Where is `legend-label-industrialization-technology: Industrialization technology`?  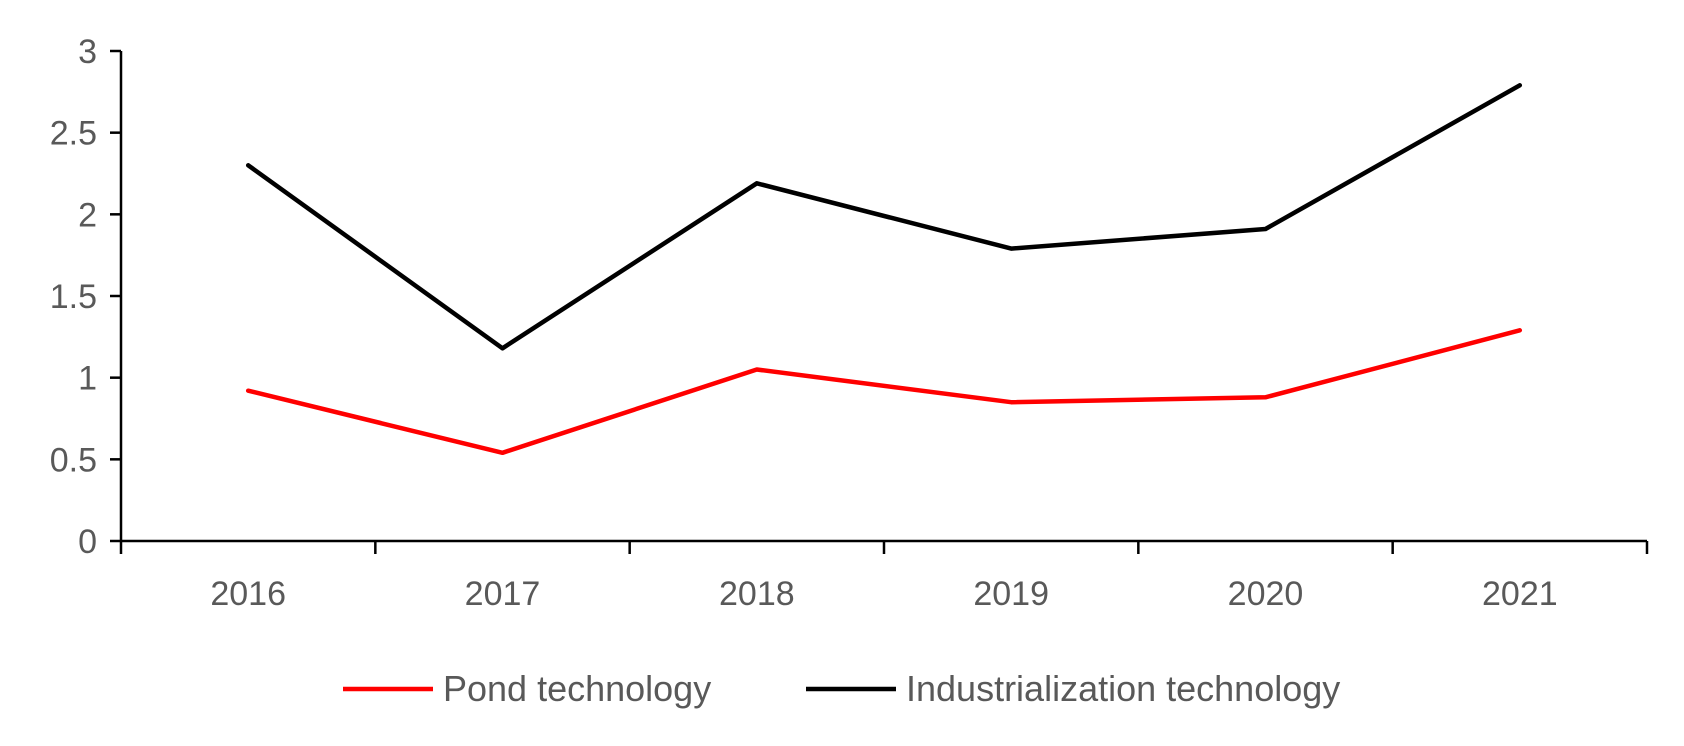 legend-label-industrialization-technology: Industrialization technology is located at coordinates (1123, 688).